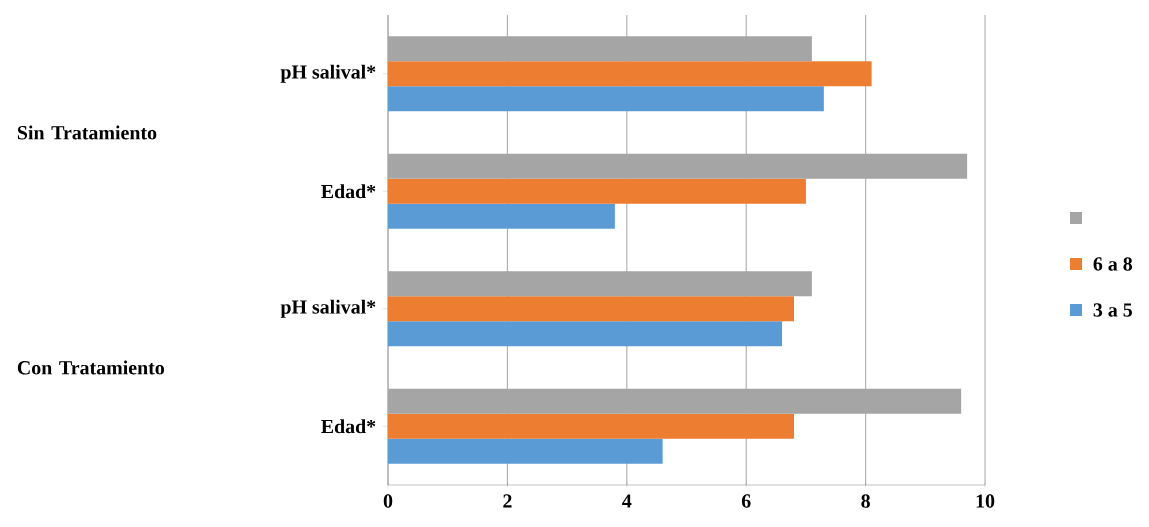  Describe the element at coordinates (388, 501) in the screenshot. I see `x-tick-label: 0` at that location.